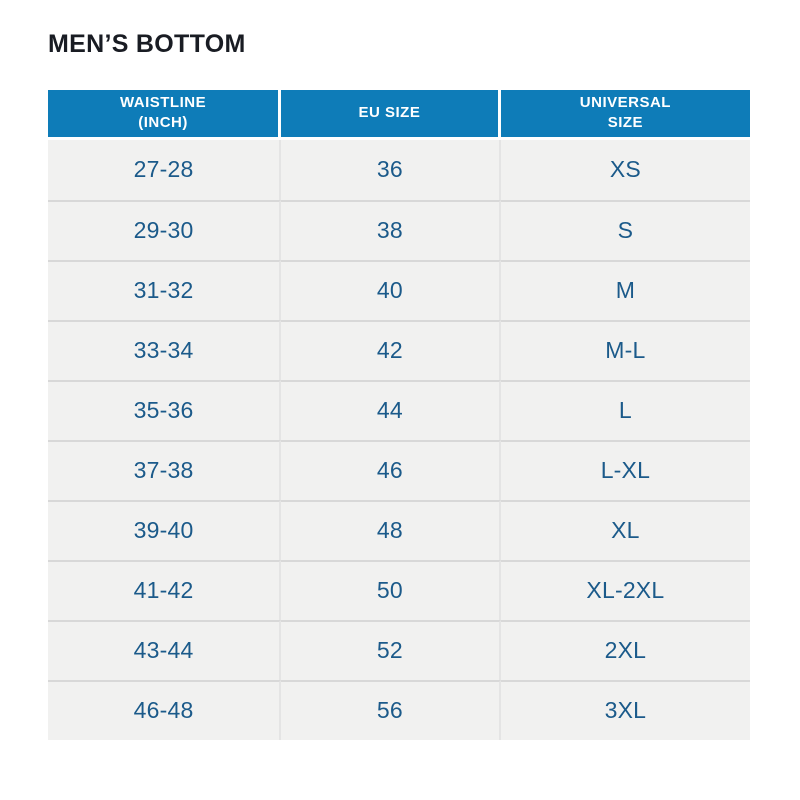 The height and width of the screenshot is (800, 800). I want to click on table-row: 33-34 42 M-L, so click(399, 349).